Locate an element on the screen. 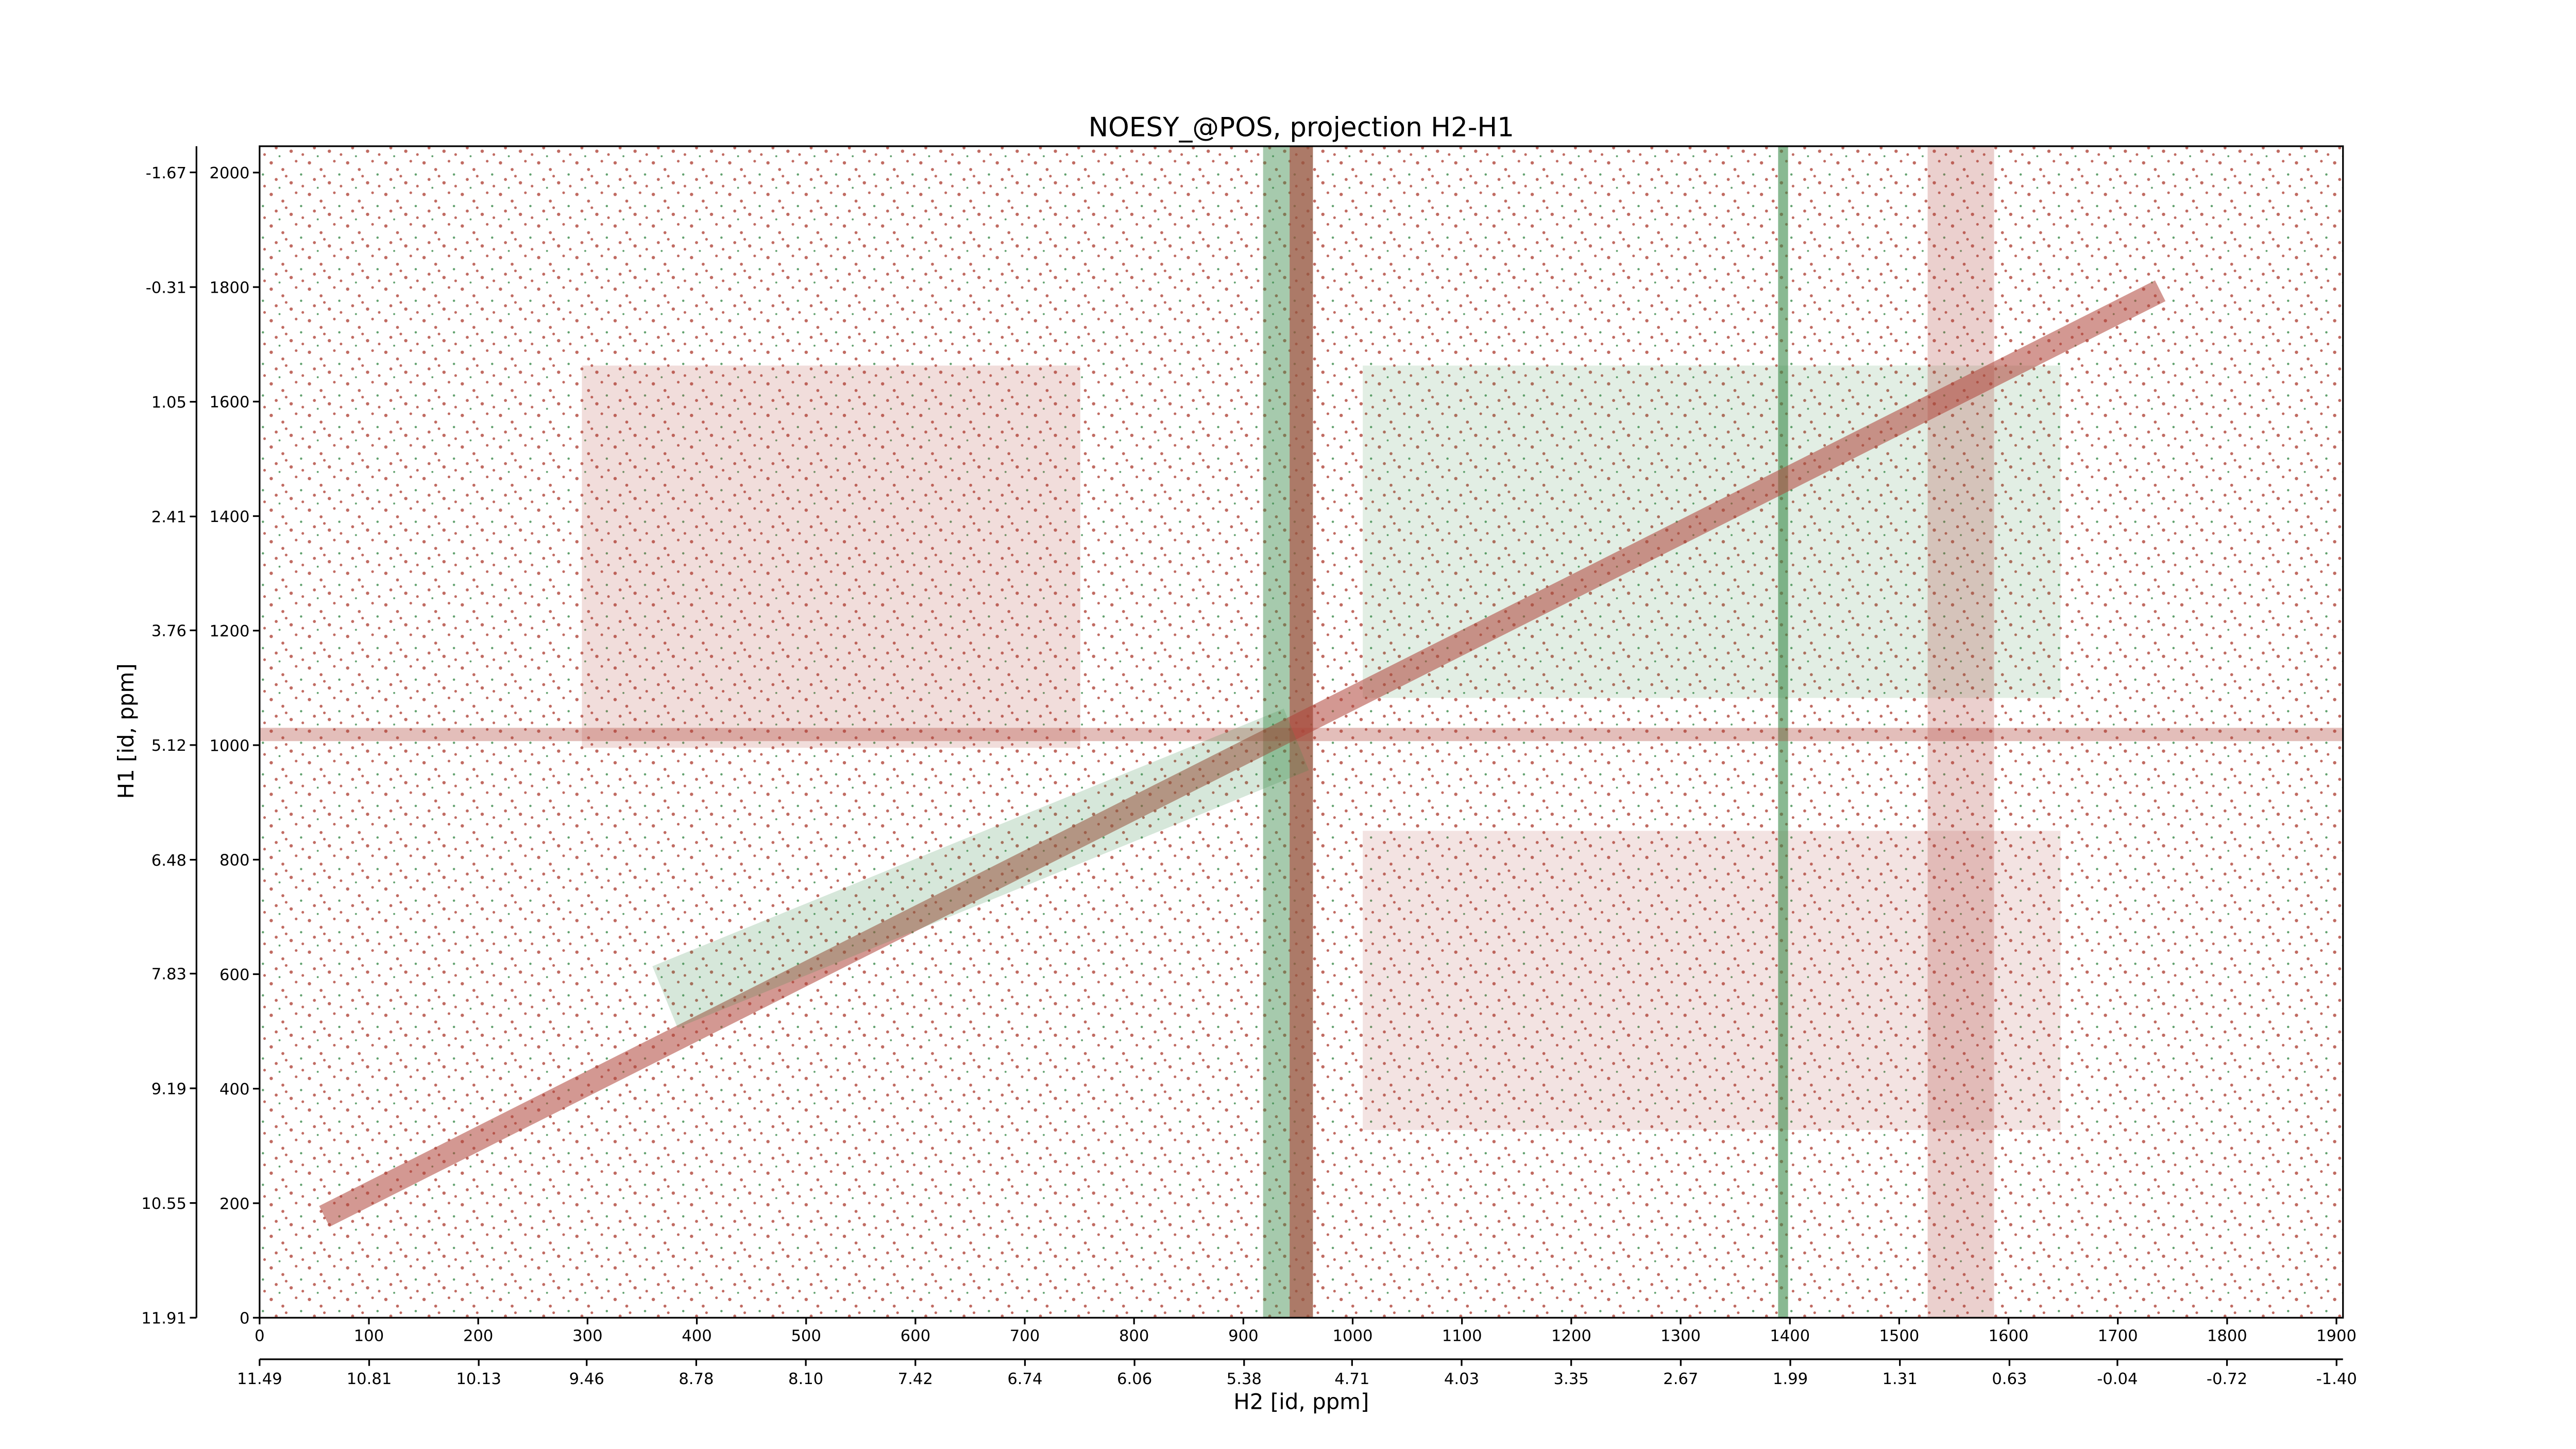  x-tick-label: 1300 is located at coordinates (1680, 1336).